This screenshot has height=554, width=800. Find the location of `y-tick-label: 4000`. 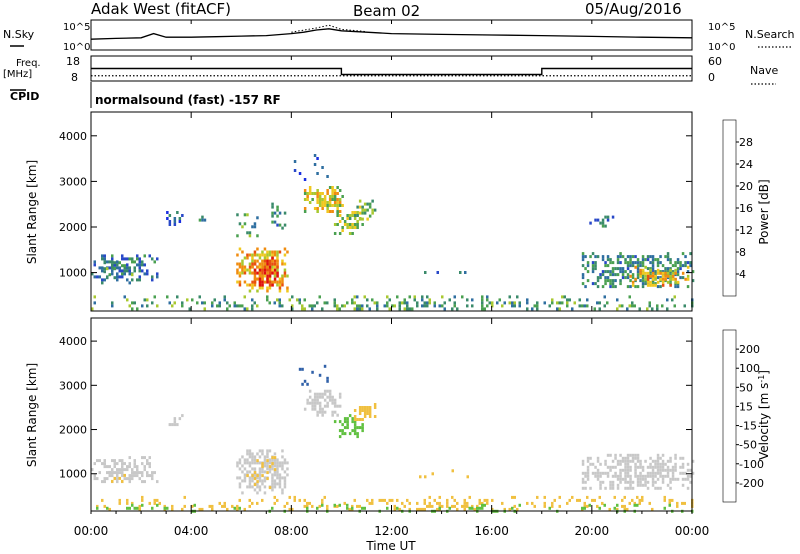

y-tick-label: 4000 is located at coordinates (73, 341).